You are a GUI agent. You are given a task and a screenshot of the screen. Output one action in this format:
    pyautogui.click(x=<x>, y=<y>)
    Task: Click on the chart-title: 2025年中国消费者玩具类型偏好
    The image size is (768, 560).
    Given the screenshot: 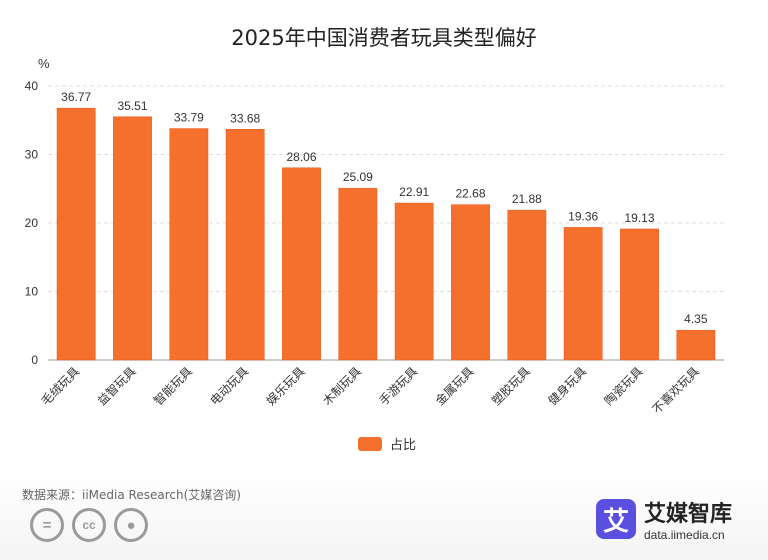 What is the action you would take?
    pyautogui.click(x=384, y=38)
    